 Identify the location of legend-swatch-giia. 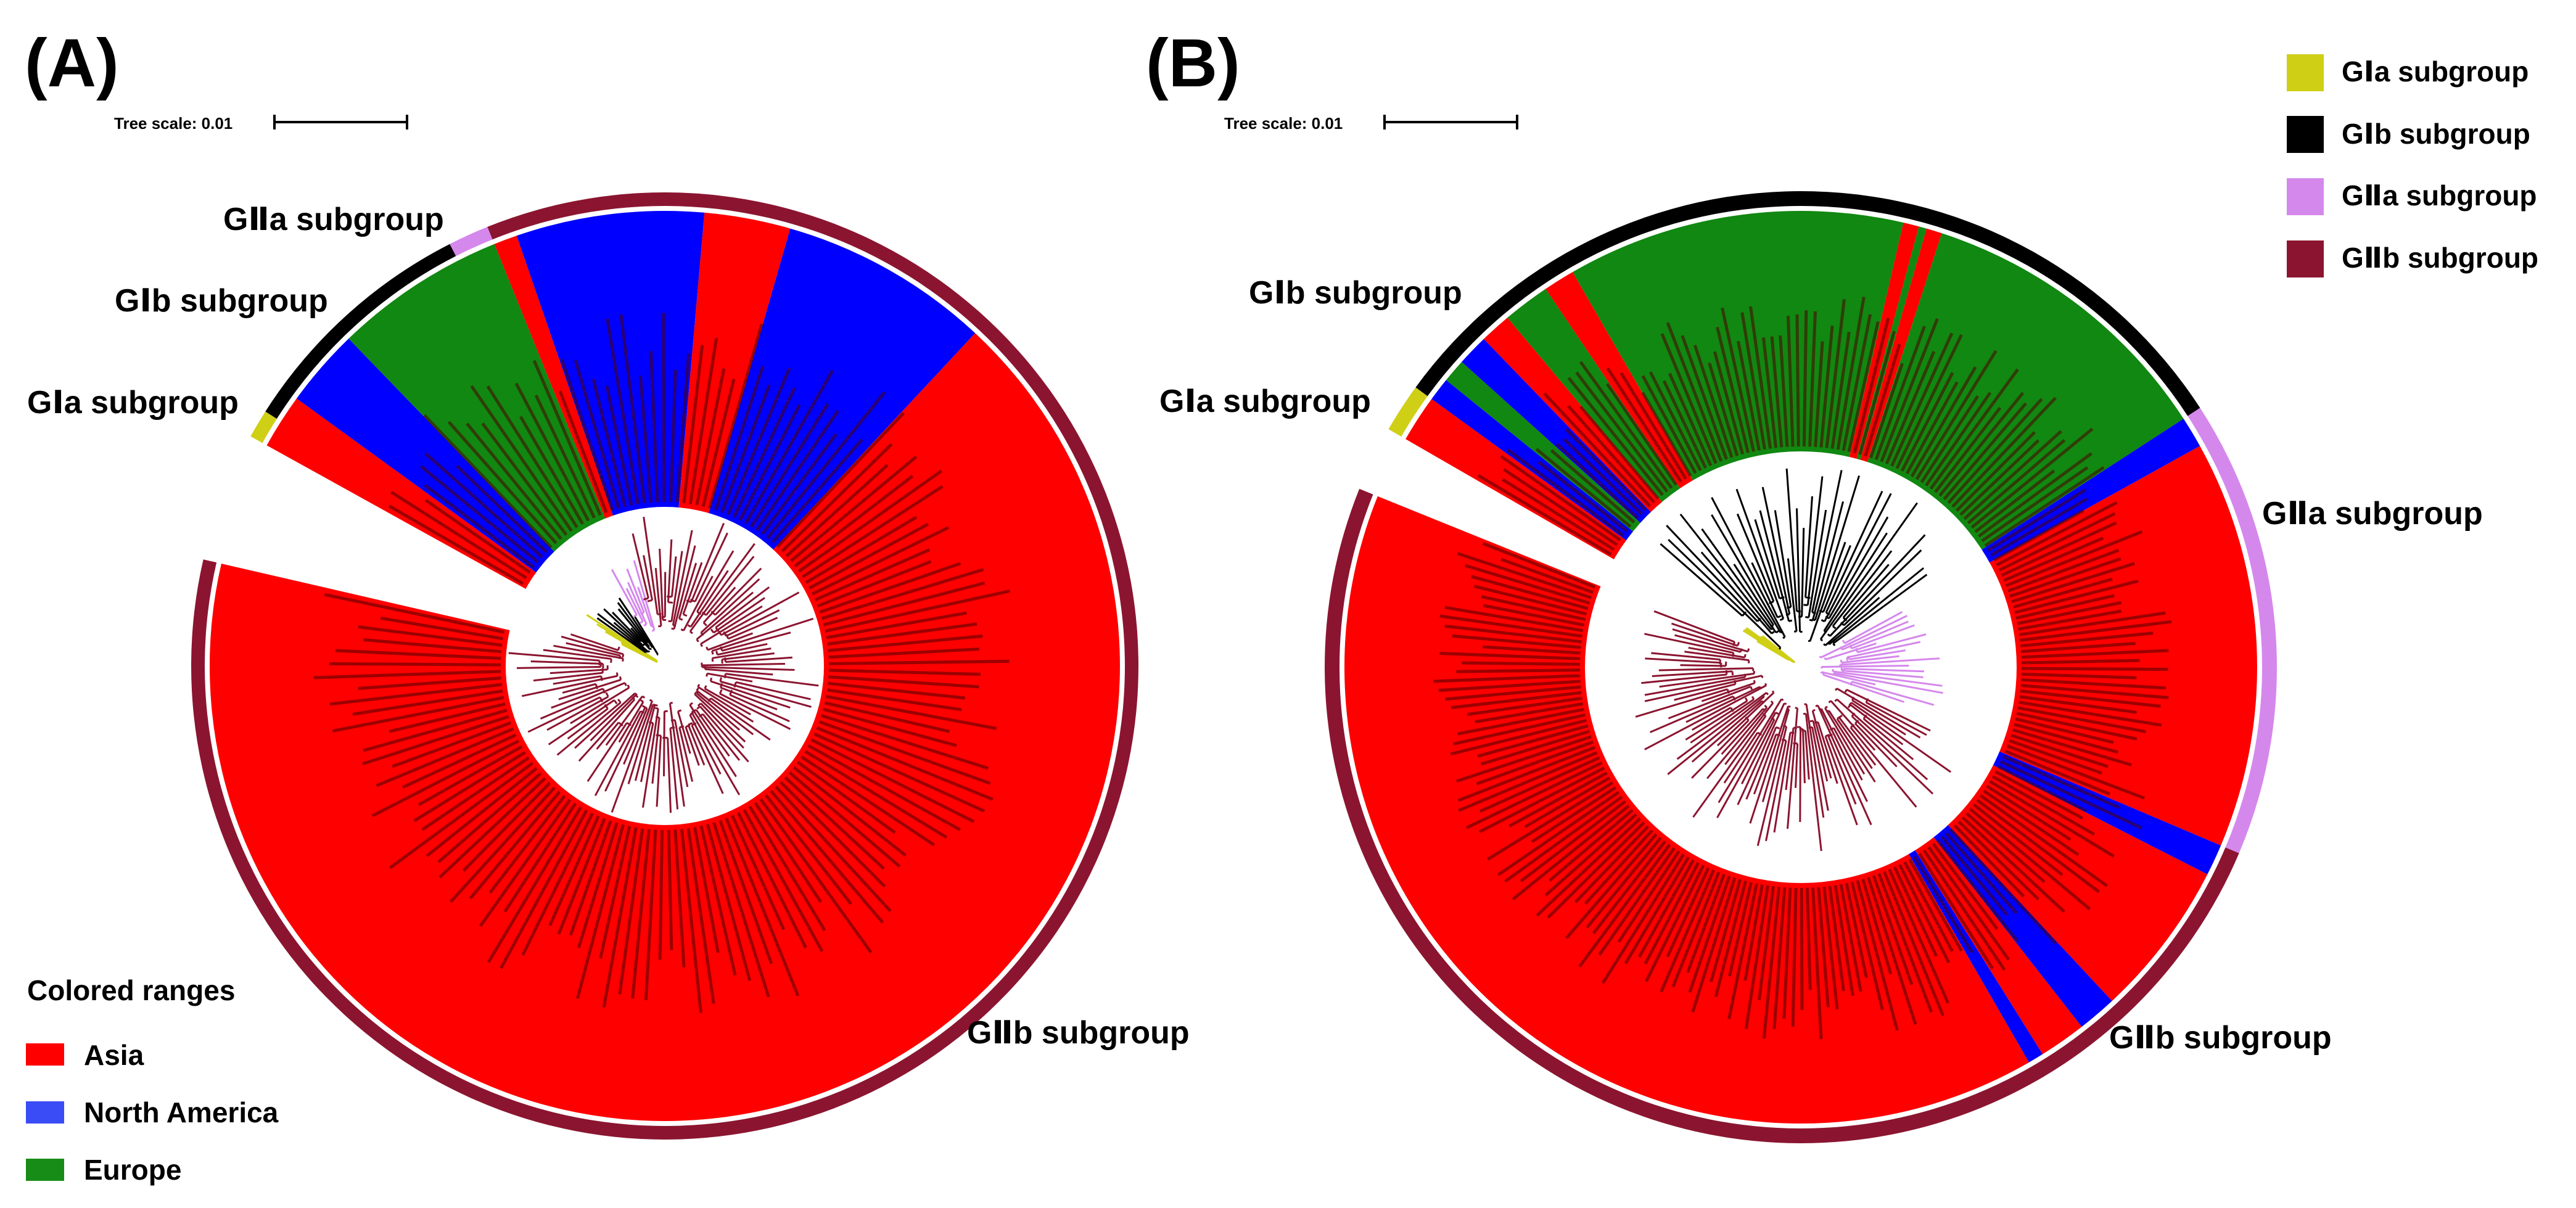
(2305, 197).